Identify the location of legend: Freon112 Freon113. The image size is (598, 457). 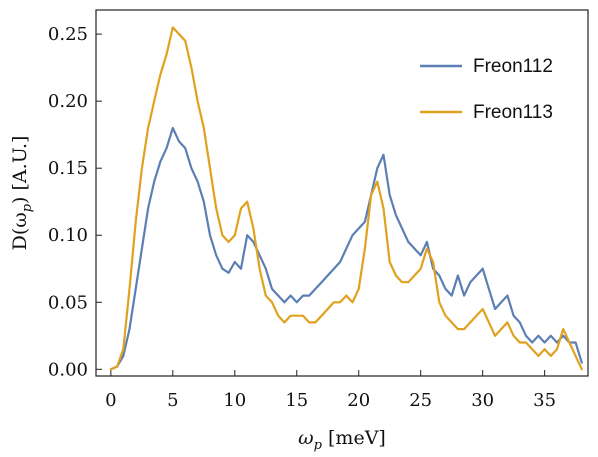
(486, 89).